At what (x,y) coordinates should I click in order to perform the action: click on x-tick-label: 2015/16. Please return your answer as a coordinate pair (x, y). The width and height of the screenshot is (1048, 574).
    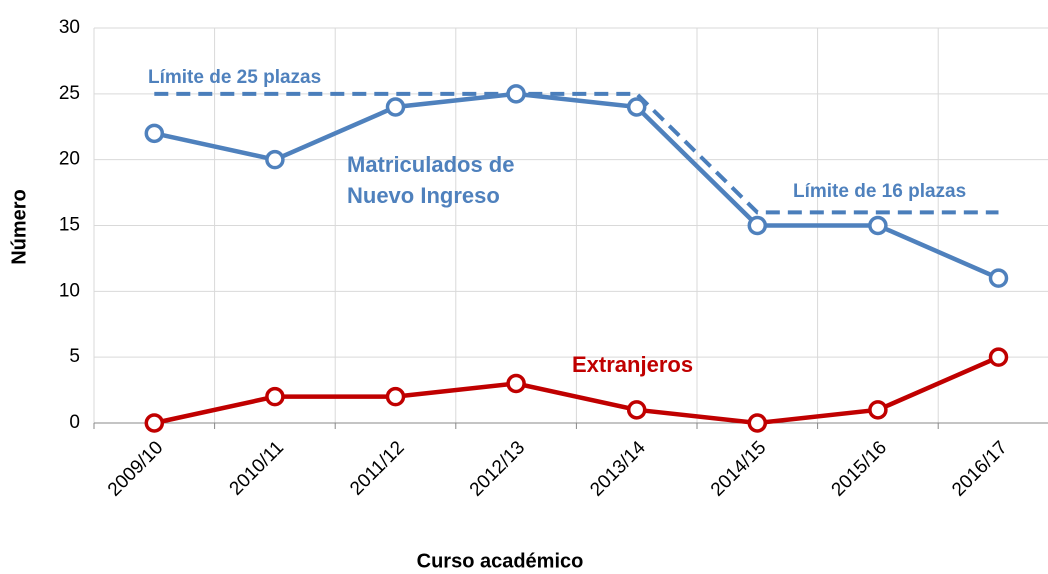
    Looking at the image, I should click on (859, 468).